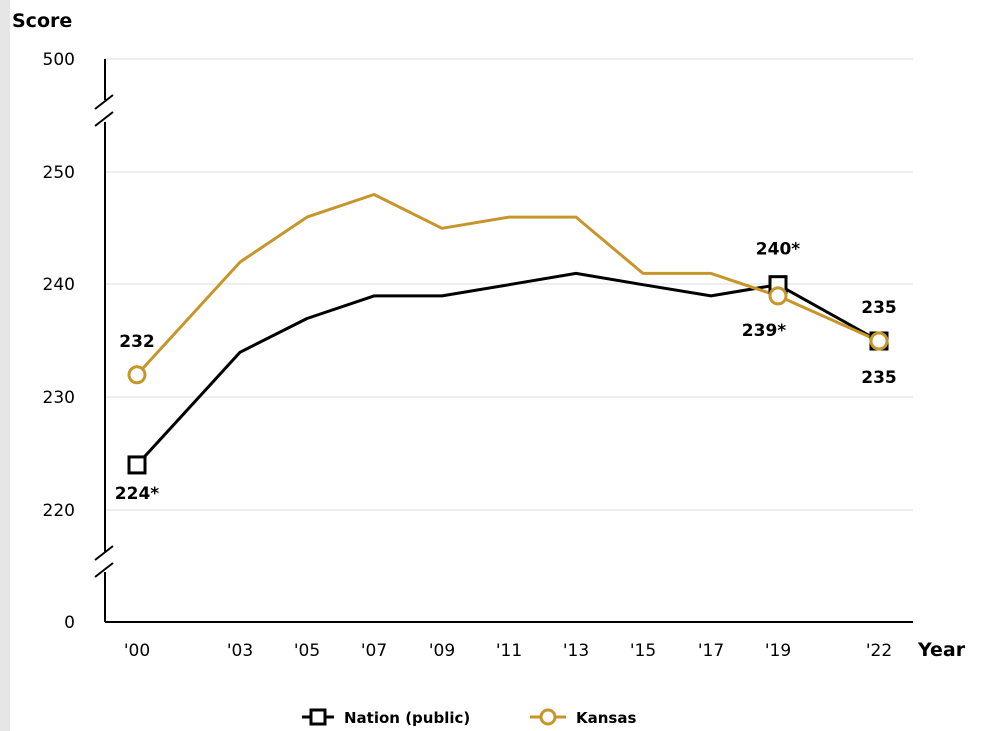 This screenshot has height=731, width=996. What do you see at coordinates (307, 651) in the screenshot?
I see `x-tick-label: '05` at bounding box center [307, 651].